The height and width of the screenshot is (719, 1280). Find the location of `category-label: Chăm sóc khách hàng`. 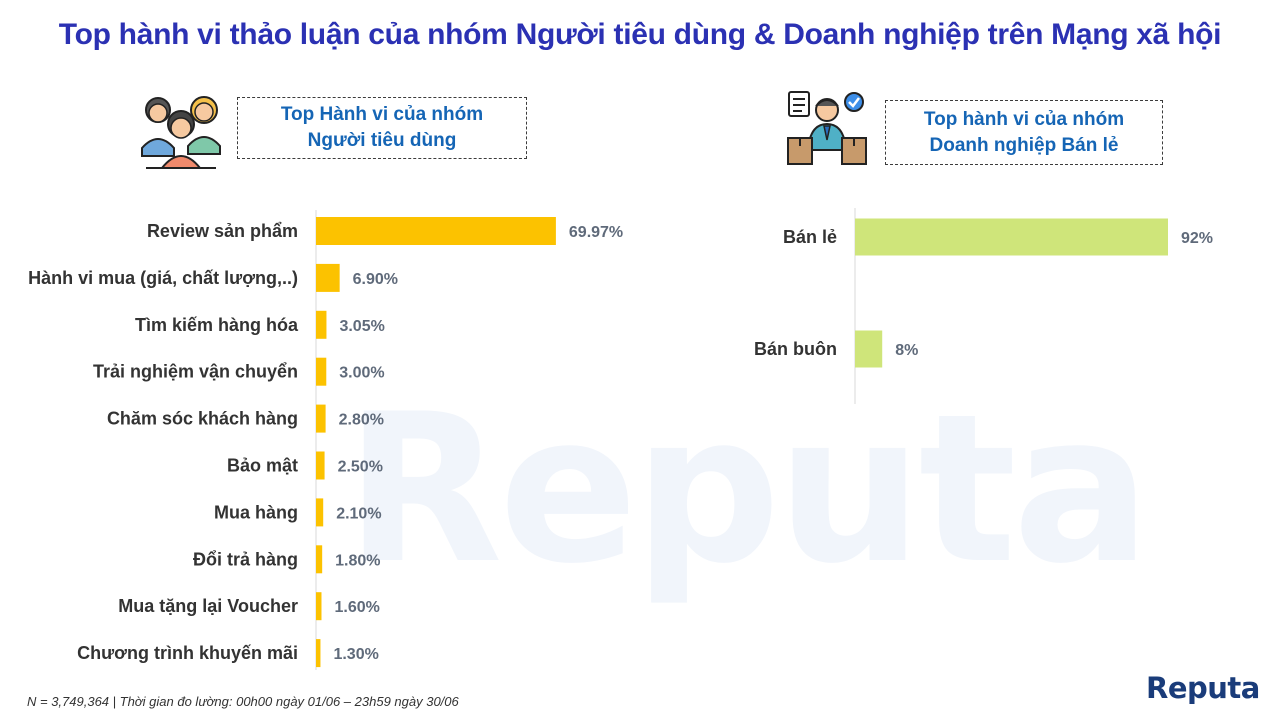

category-label: Chăm sóc khách hàng is located at coordinates (202, 419).